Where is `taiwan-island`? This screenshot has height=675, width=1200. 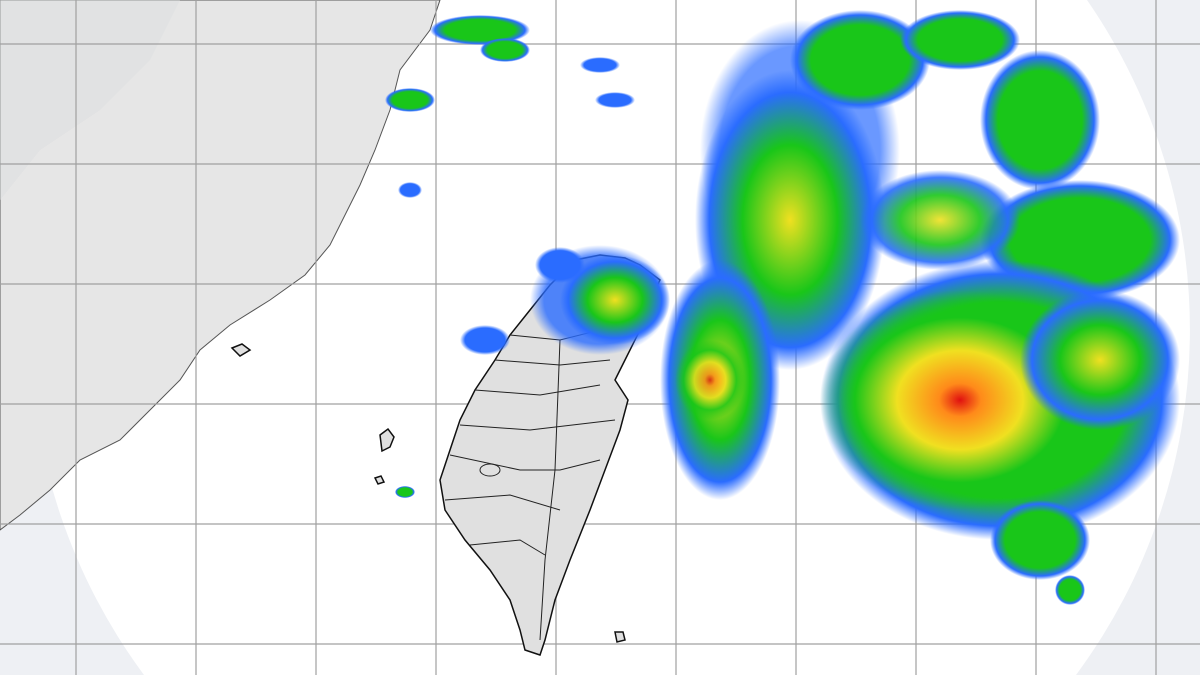
taiwan-island is located at coordinates (550, 455).